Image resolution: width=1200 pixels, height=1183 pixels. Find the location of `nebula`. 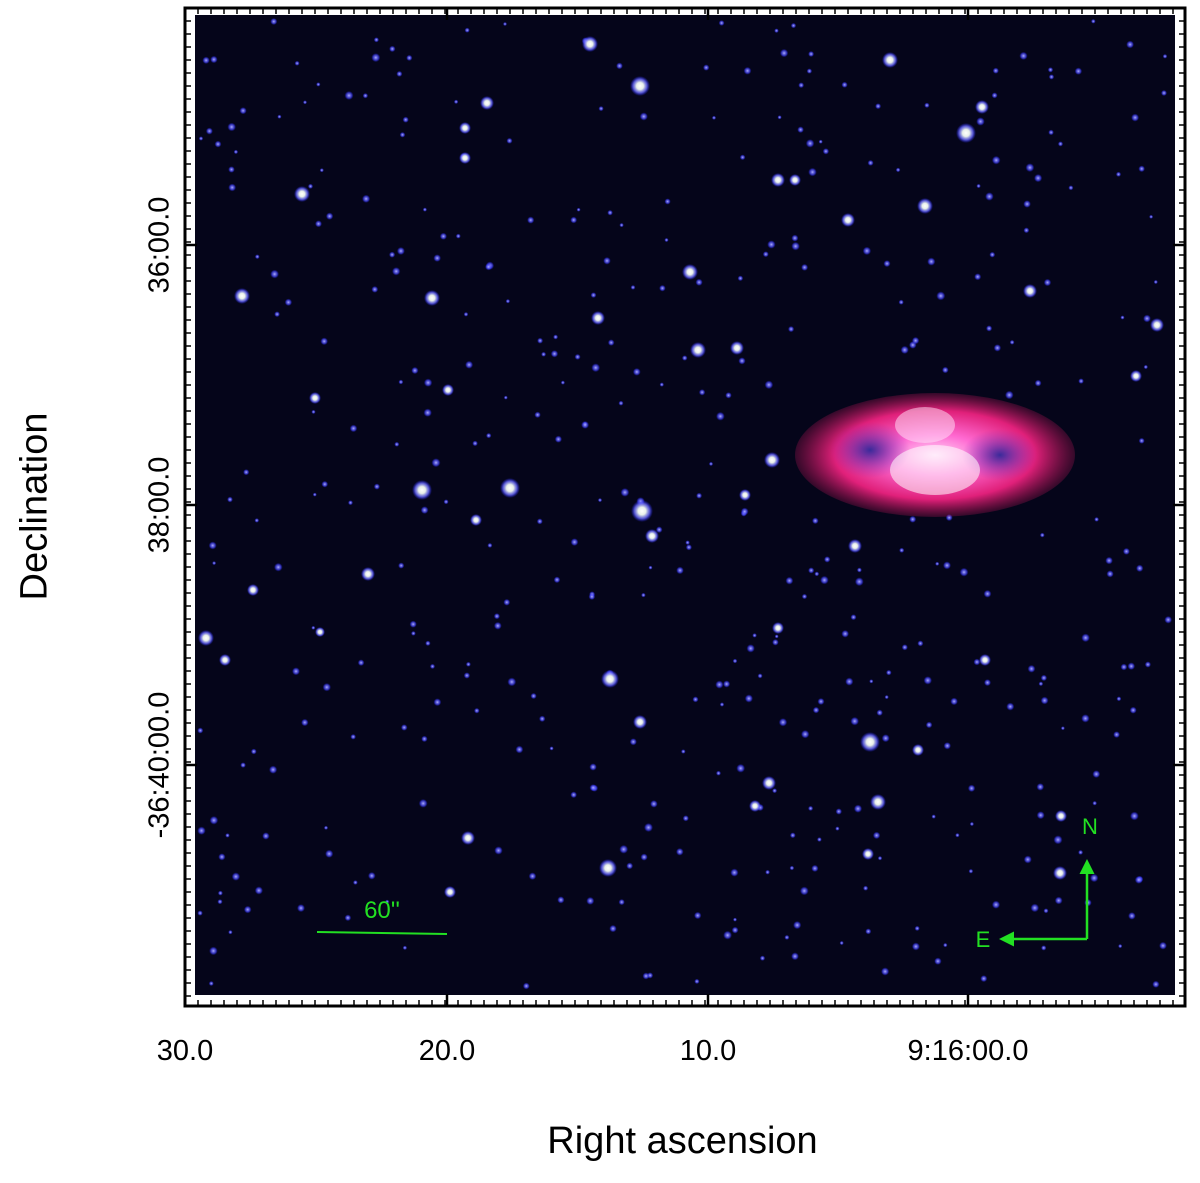

nebula is located at coordinates (935, 455).